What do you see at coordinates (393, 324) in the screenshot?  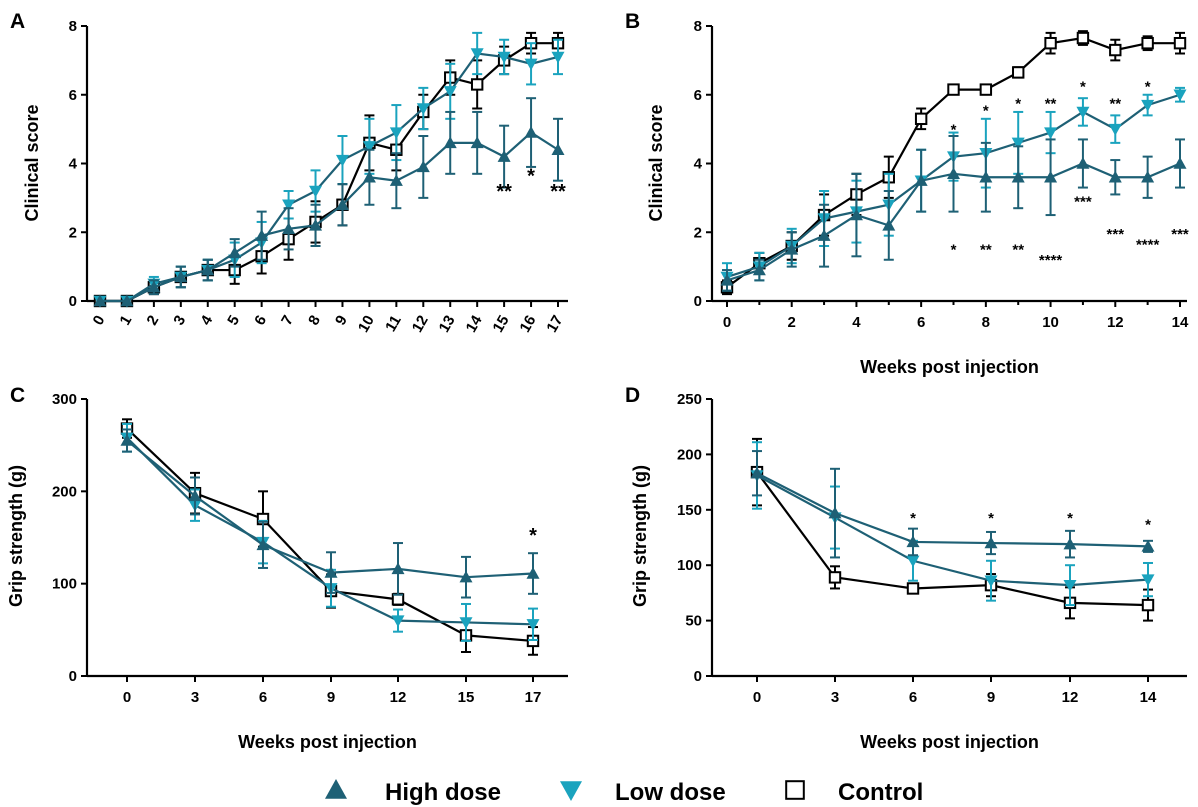 I see `x-tick-label: 11` at bounding box center [393, 324].